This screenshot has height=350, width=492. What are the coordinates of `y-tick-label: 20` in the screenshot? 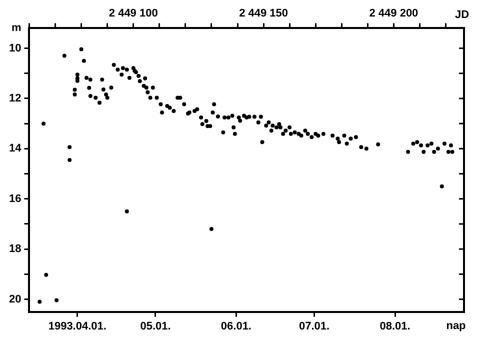 It's located at (15, 299).